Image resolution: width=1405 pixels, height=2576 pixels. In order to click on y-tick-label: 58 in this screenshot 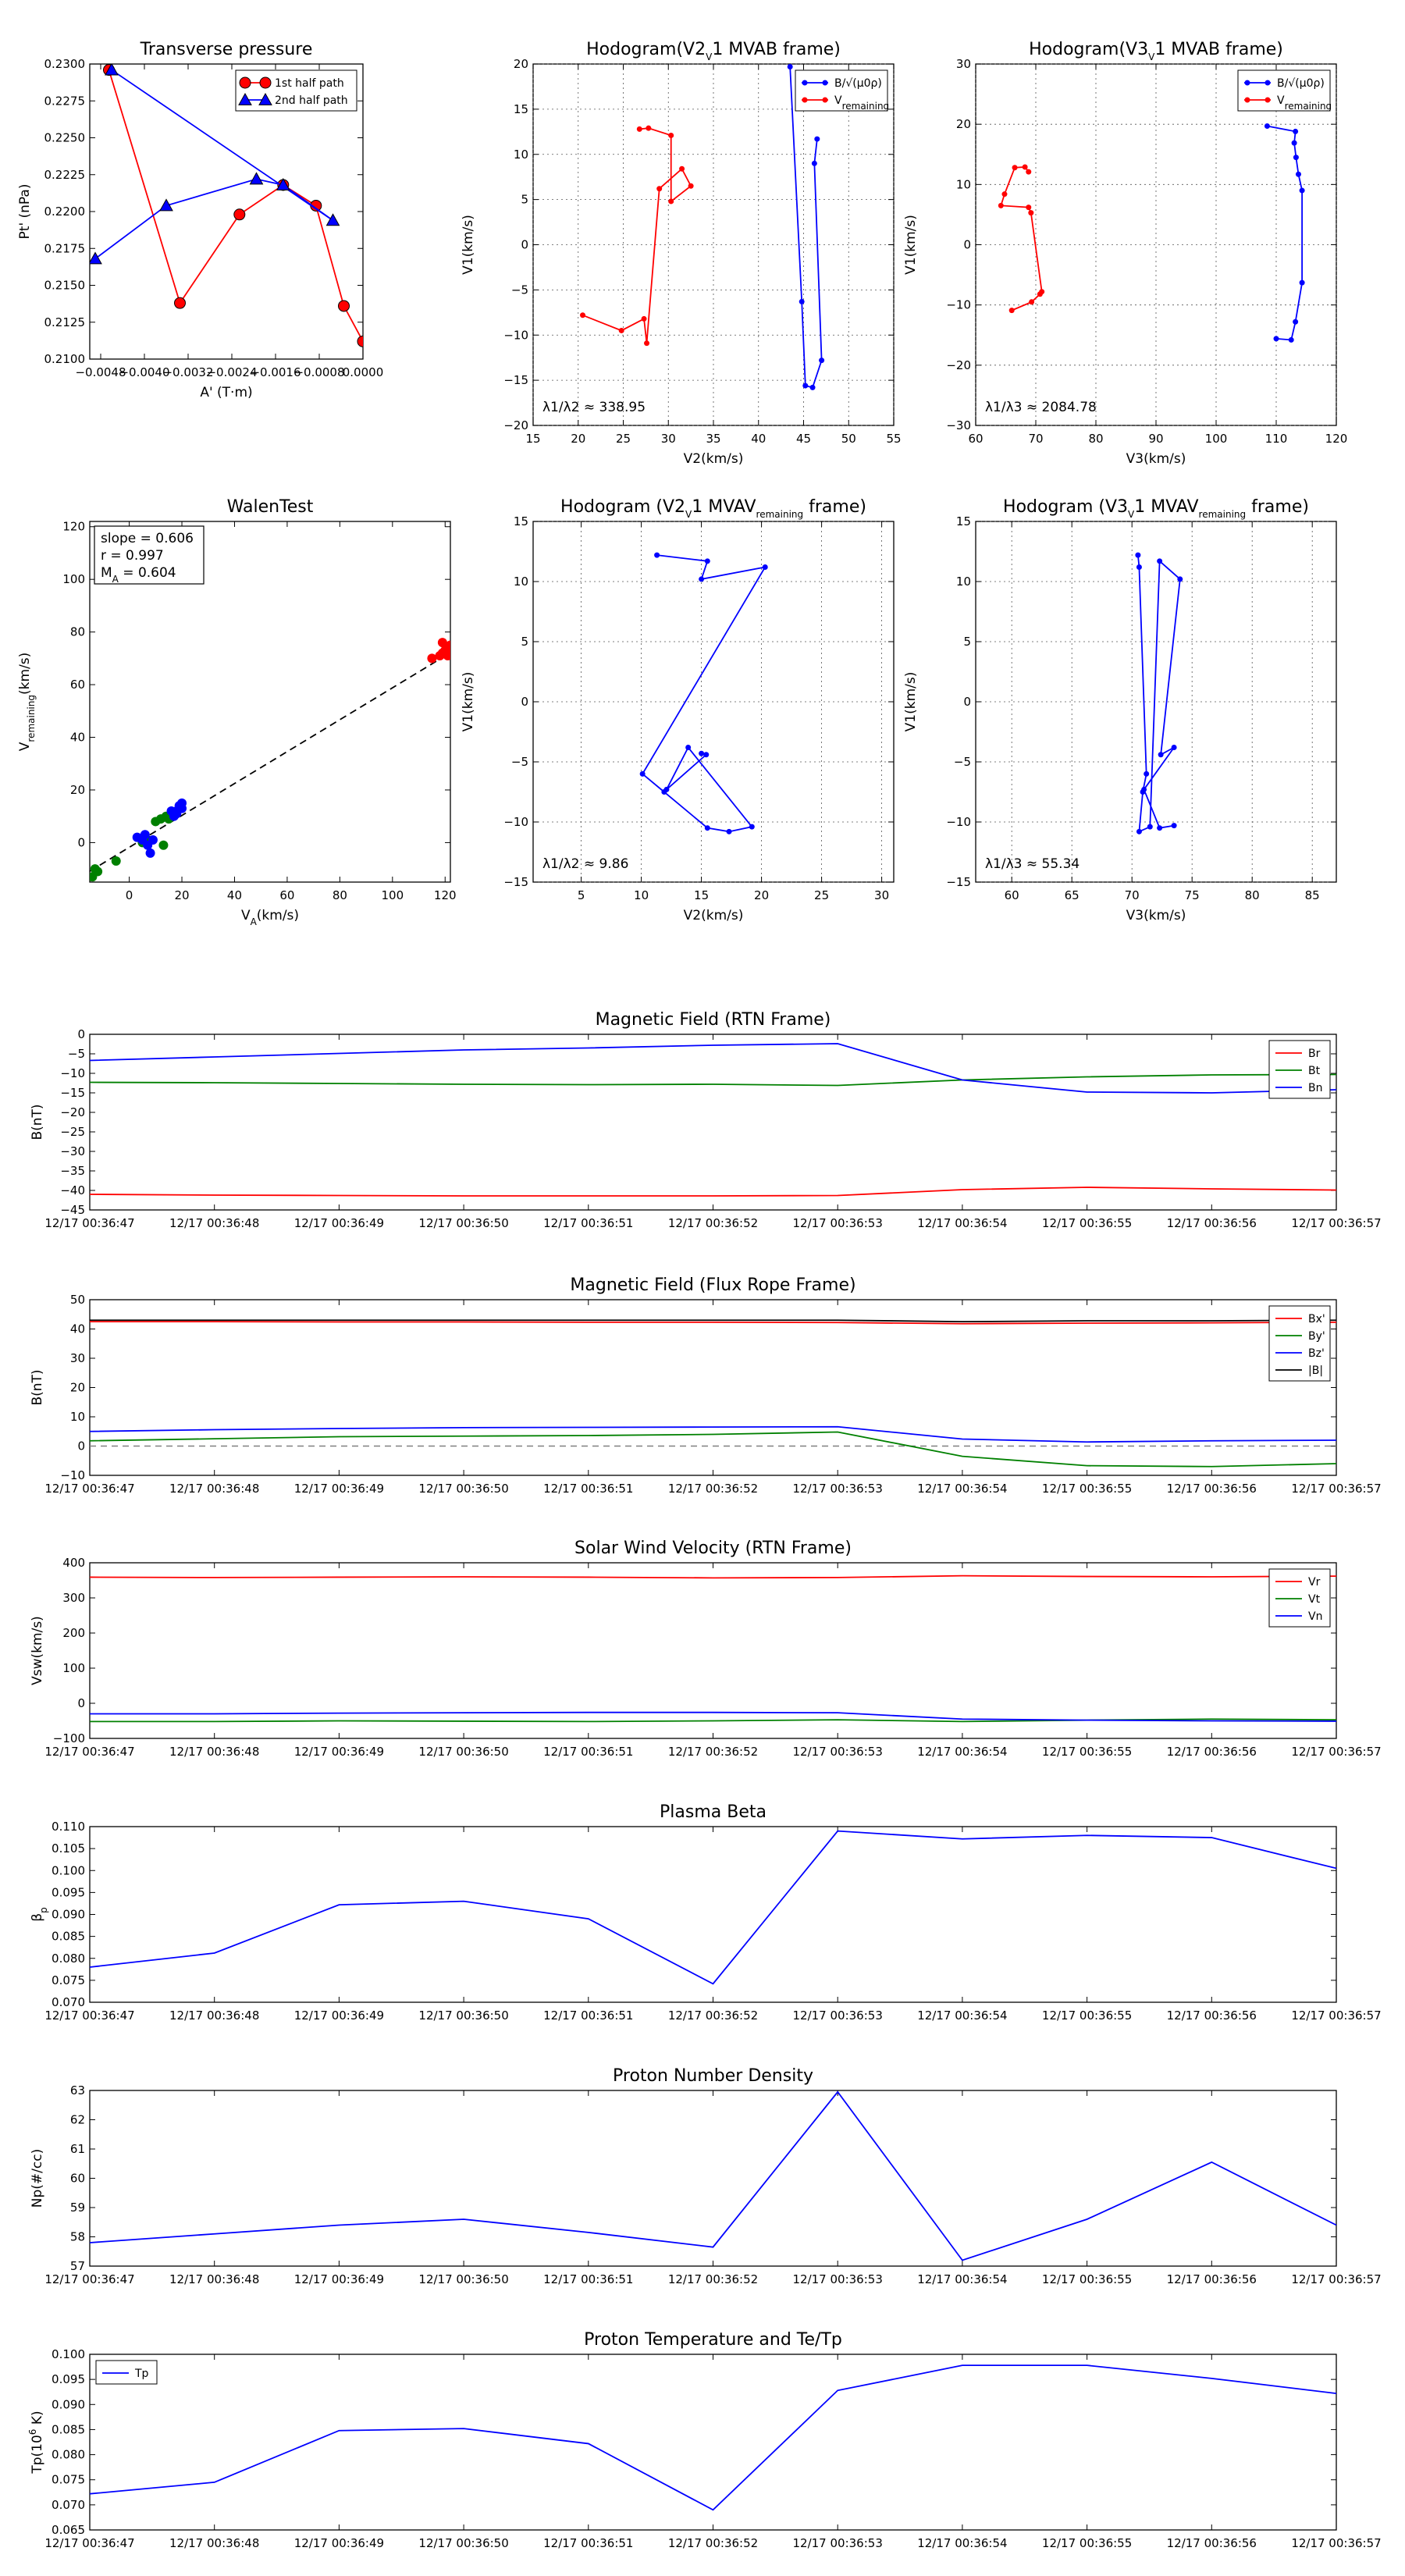, I will do `click(77, 2237)`.